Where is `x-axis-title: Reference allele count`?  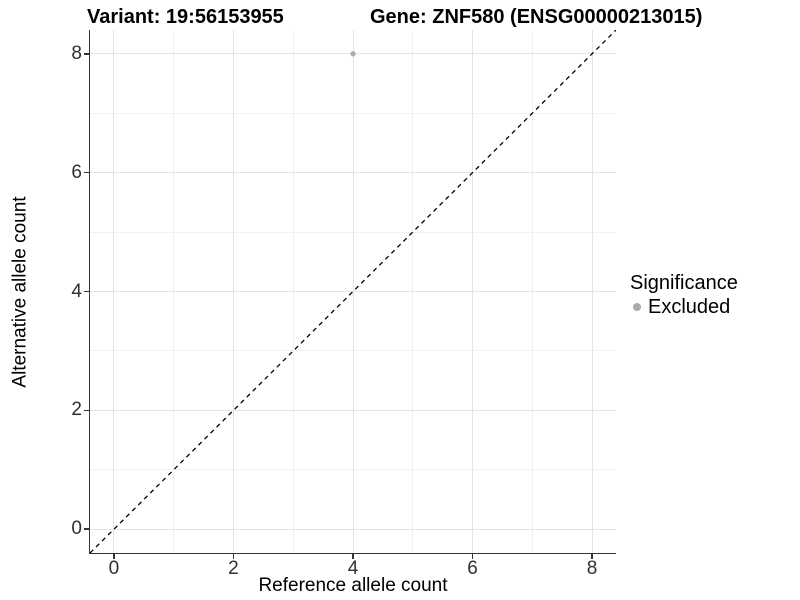
x-axis-title: Reference allele count is located at coordinates (353, 585).